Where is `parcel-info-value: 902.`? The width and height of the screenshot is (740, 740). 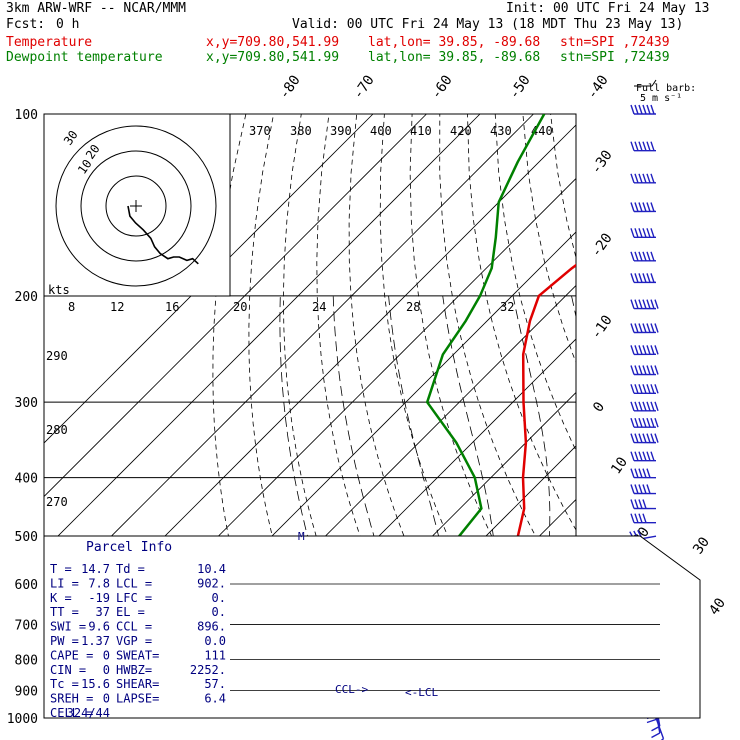
parcel-info-value: 902. is located at coordinates (211, 583).